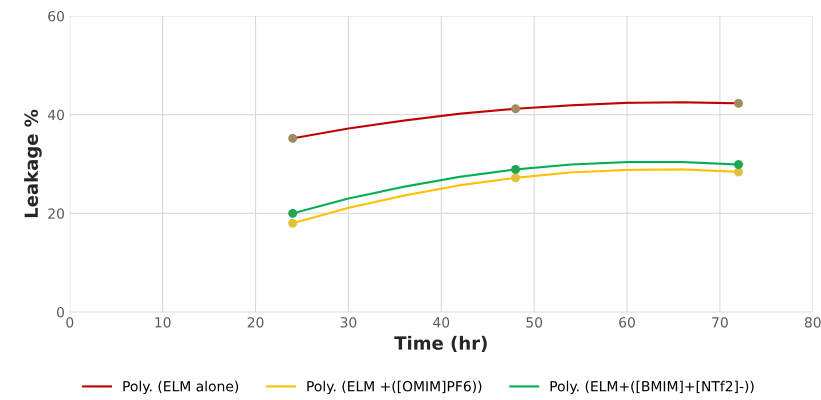 This screenshot has height=400, width=821. I want to click on legend-label: Poly. (ELM+([BMIM]+[NTf2]-)), so click(652, 387).